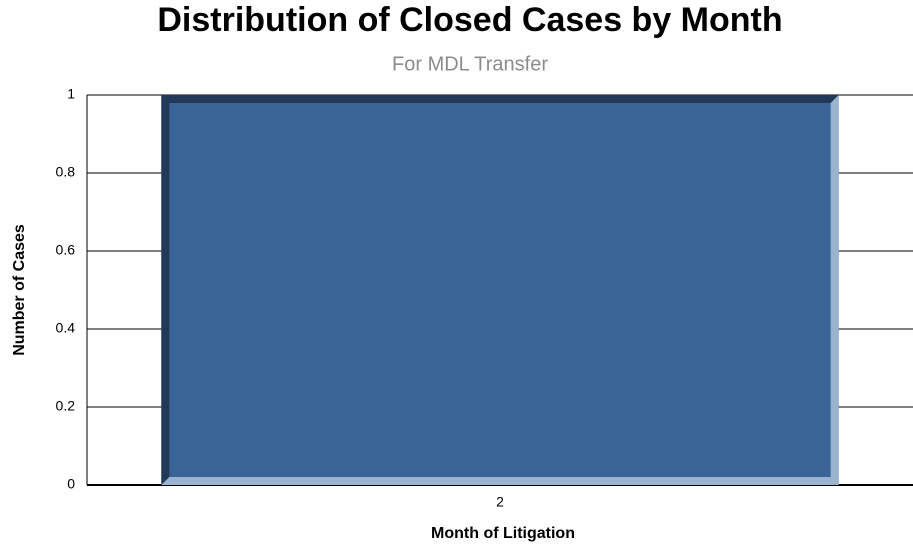  Describe the element at coordinates (19, 290) in the screenshot. I see `y-axis-label: Number of Cases` at that location.